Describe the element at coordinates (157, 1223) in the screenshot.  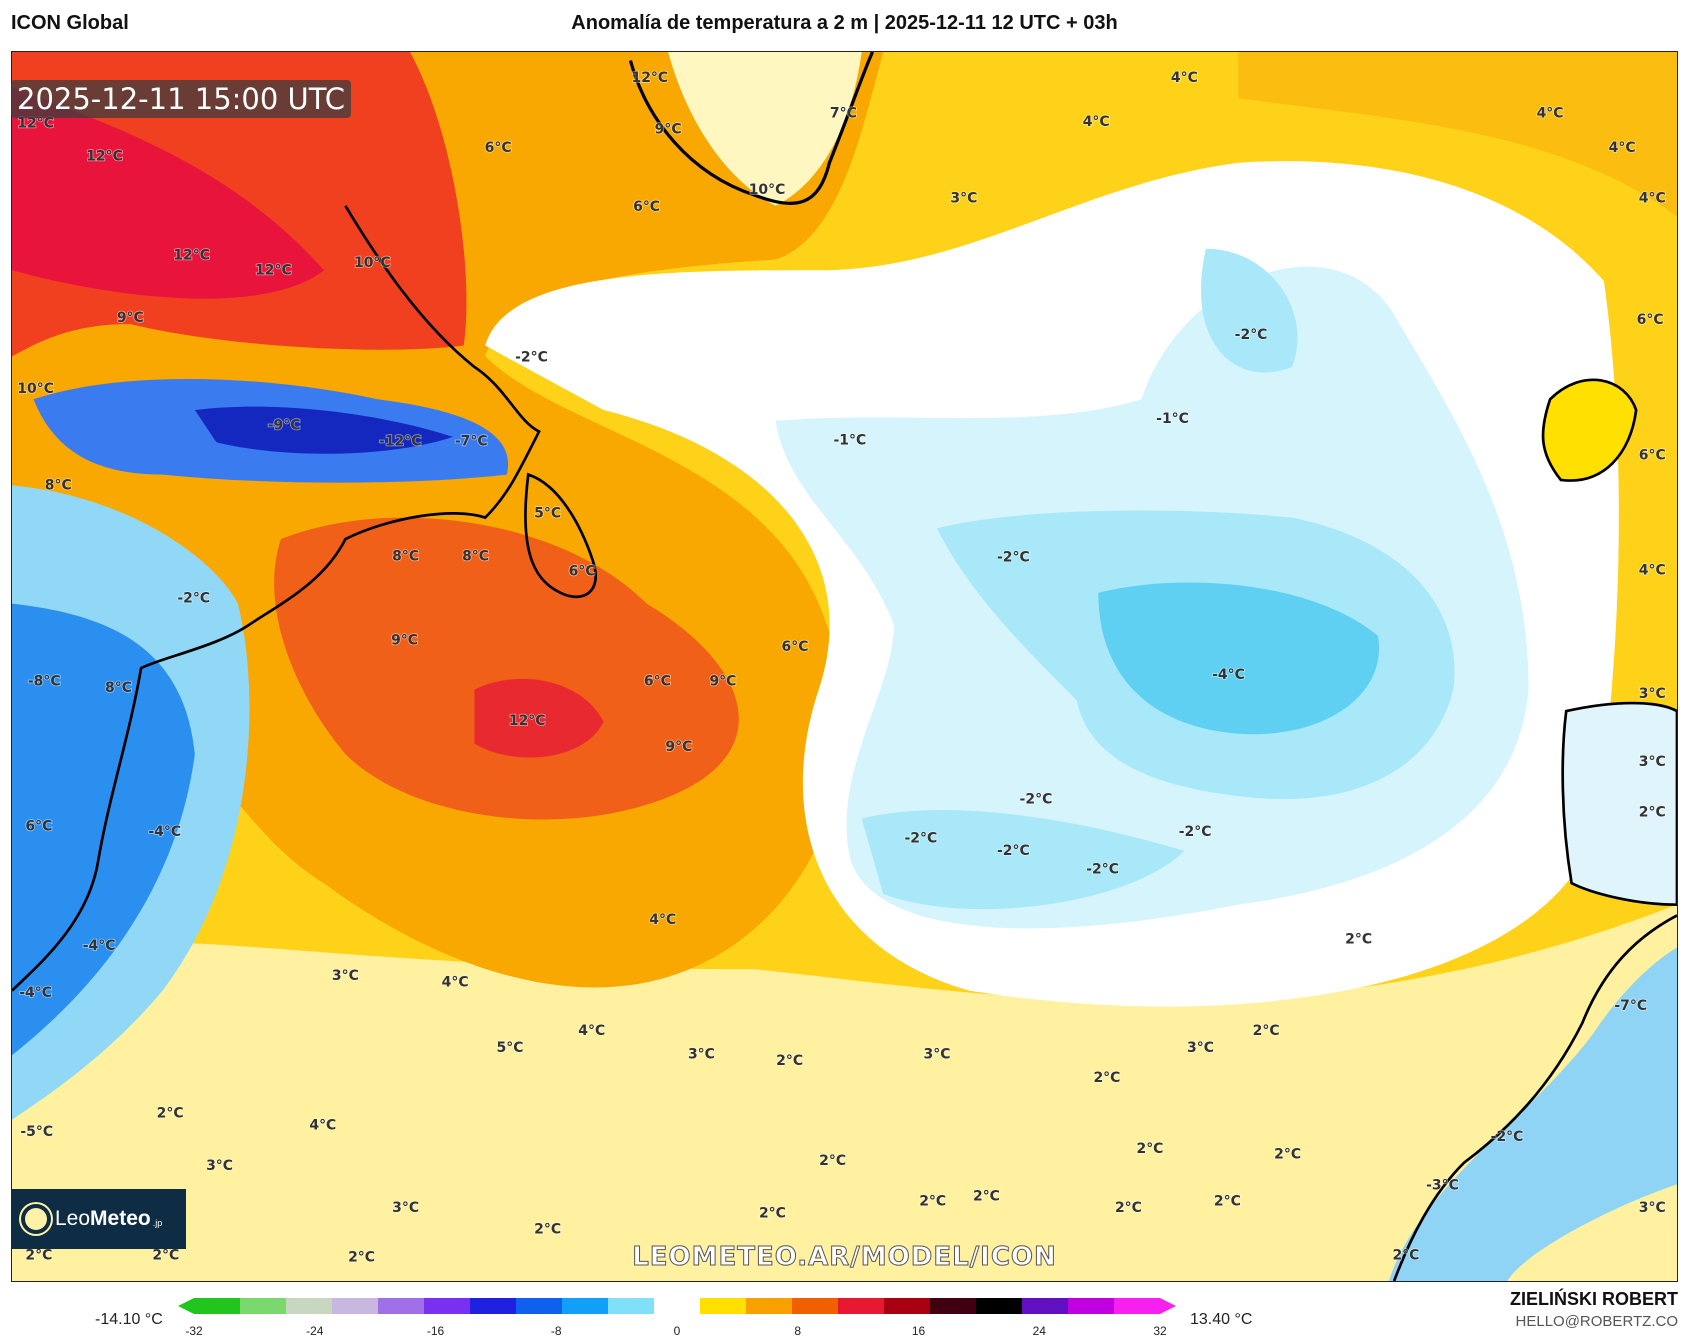
I see `logo-suffix: .jp` at that location.